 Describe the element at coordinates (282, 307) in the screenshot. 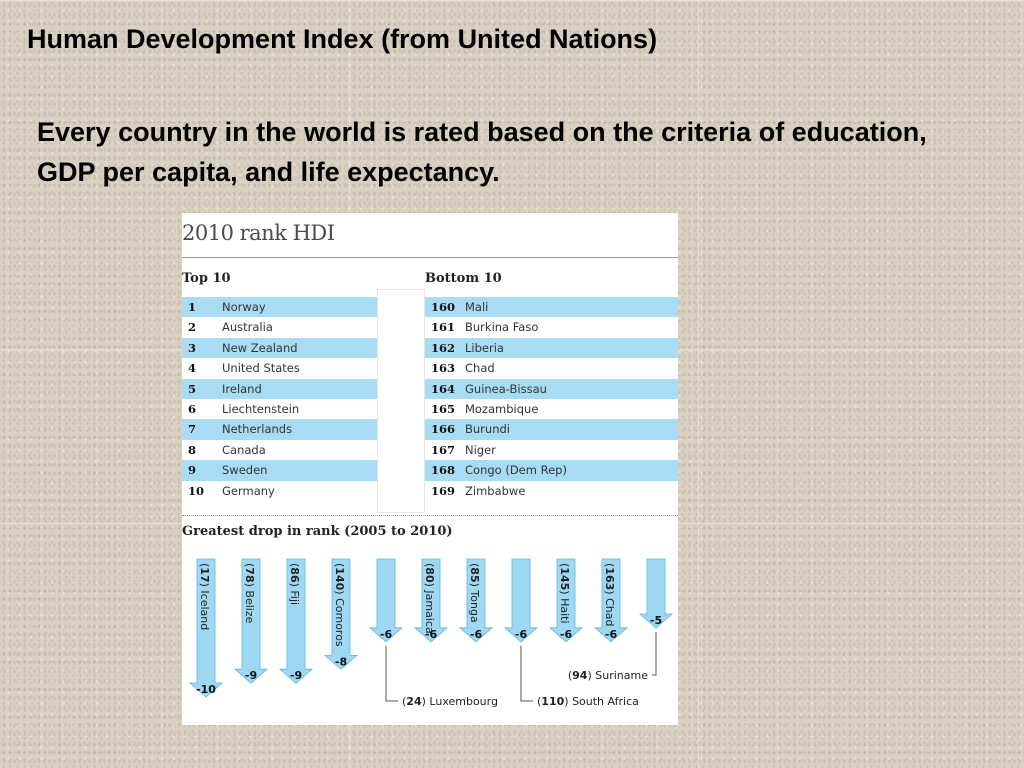

I see `table-row: 1 Norway` at that location.